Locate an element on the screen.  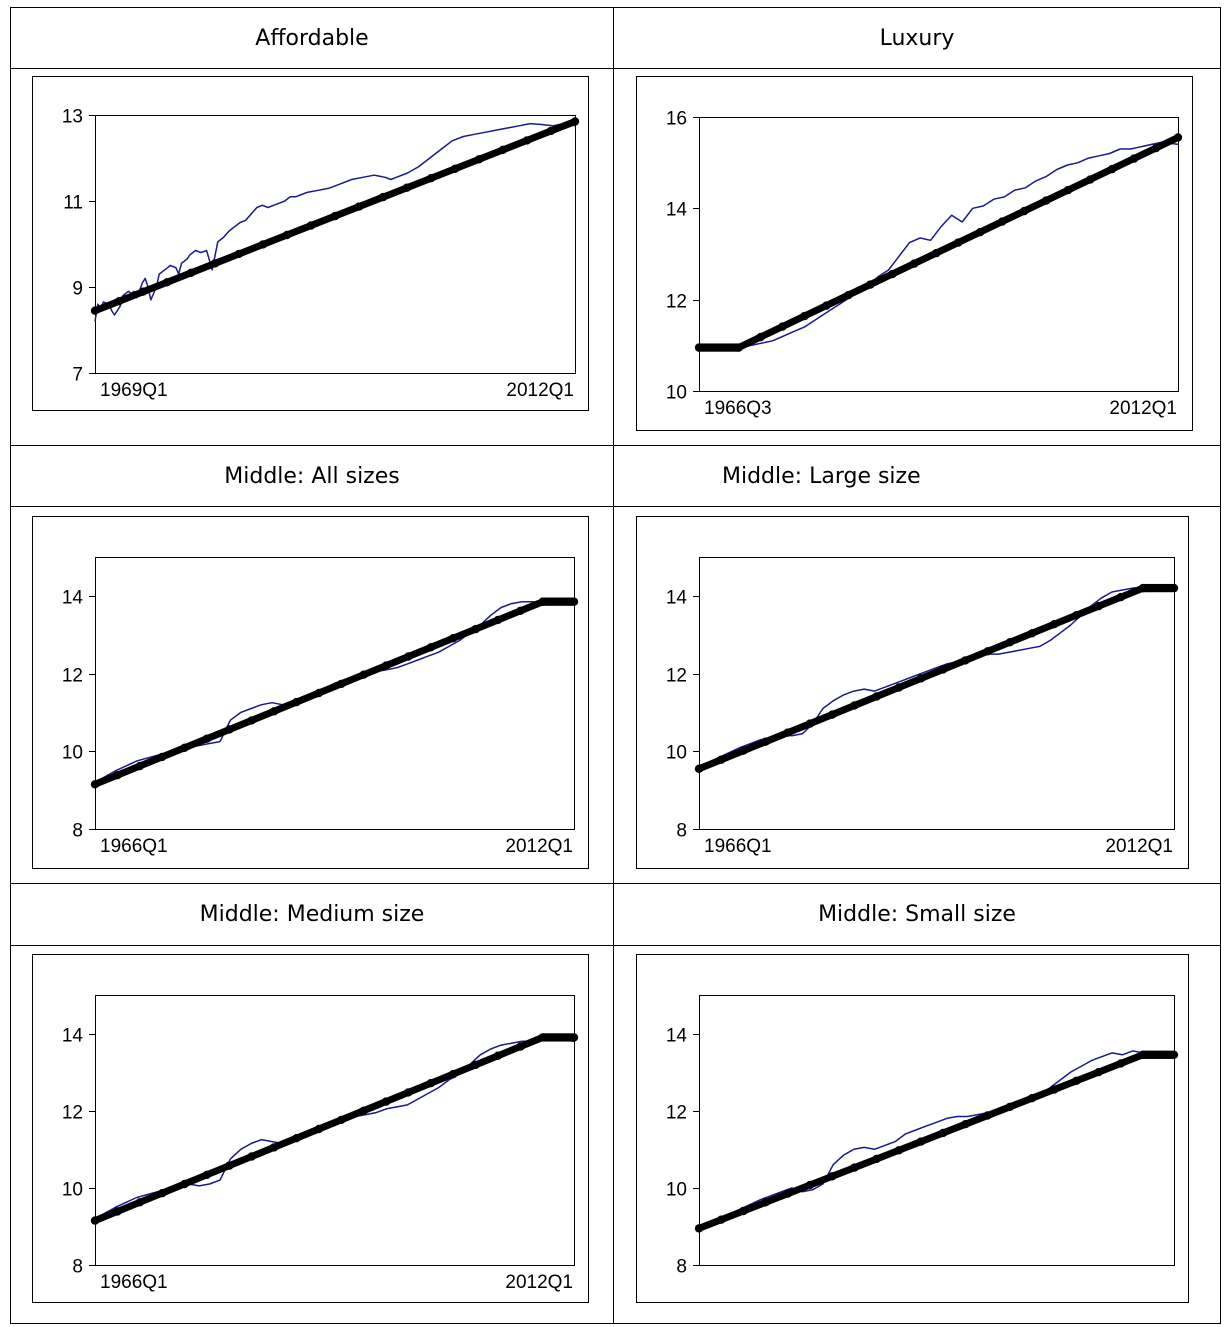
chart-middle-large-svg: 8 10 12 14 1966Q1 2012Q1 is located at coordinates (913, 693).